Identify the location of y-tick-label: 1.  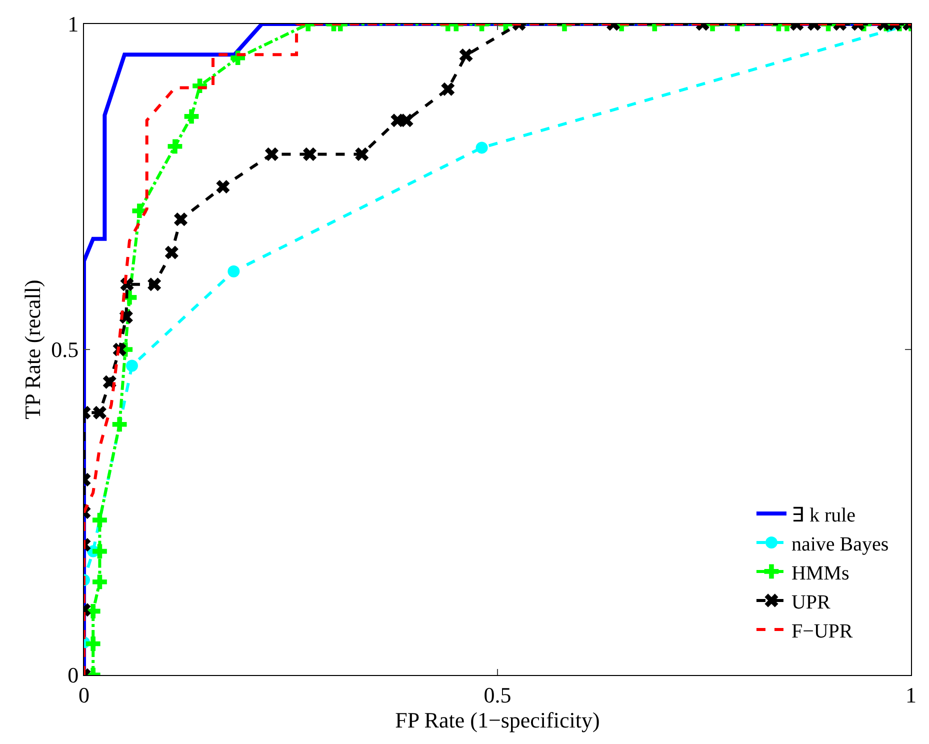
(73, 24).